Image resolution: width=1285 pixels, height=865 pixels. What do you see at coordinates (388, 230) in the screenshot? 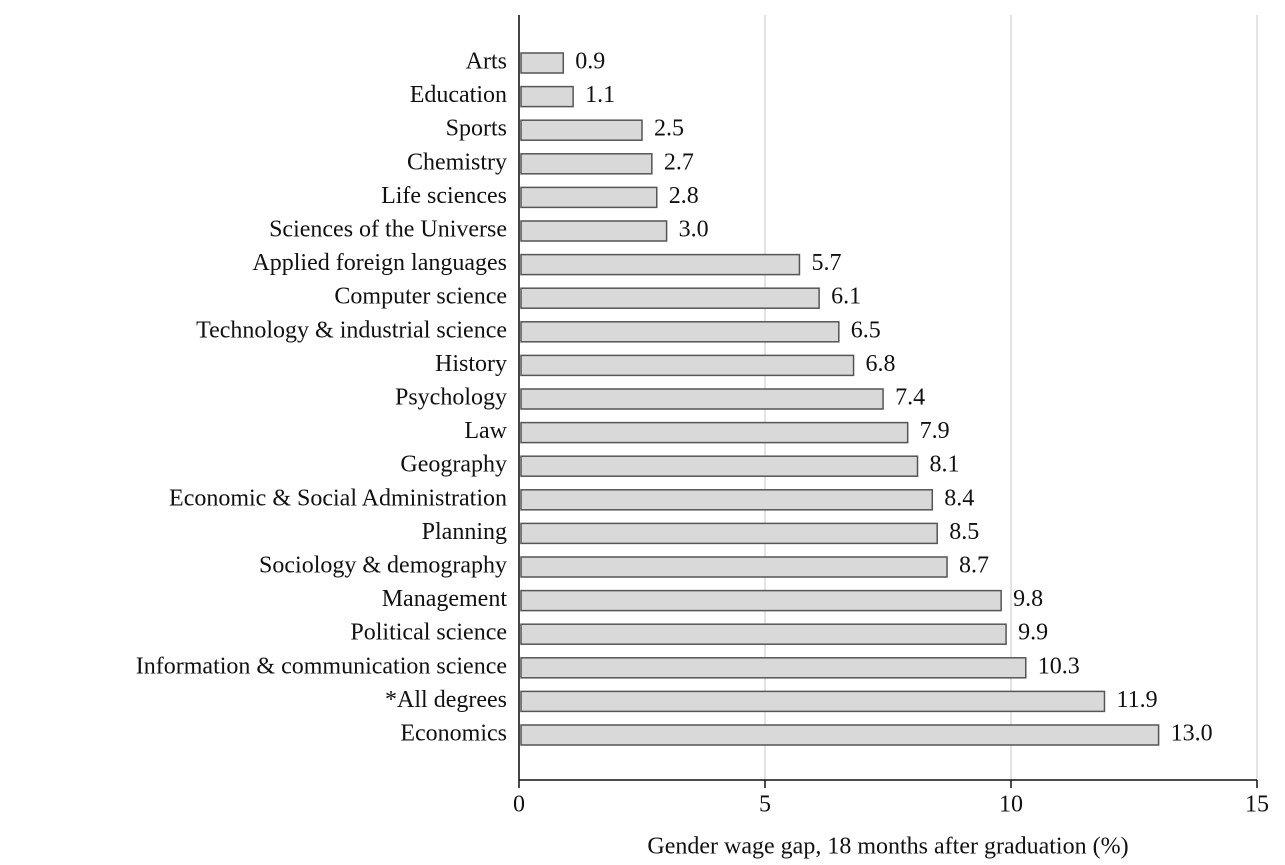
I see `y-tick-label: Sciences of the Universe` at bounding box center [388, 230].